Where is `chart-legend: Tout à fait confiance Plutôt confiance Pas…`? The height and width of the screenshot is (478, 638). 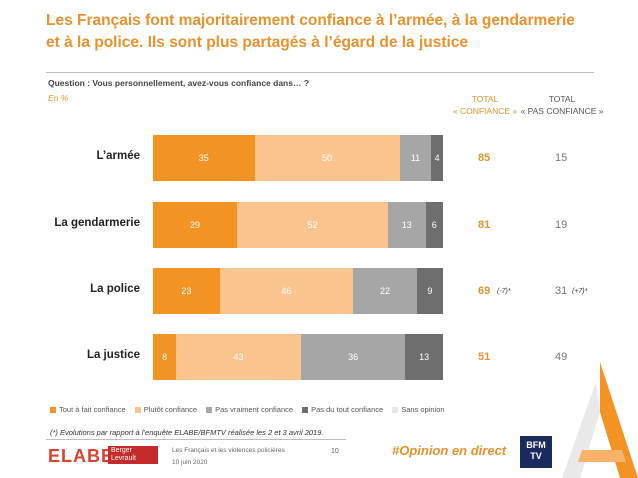 chart-legend: Tout à fait confiance Plutôt confiance Pas… is located at coordinates (247, 409).